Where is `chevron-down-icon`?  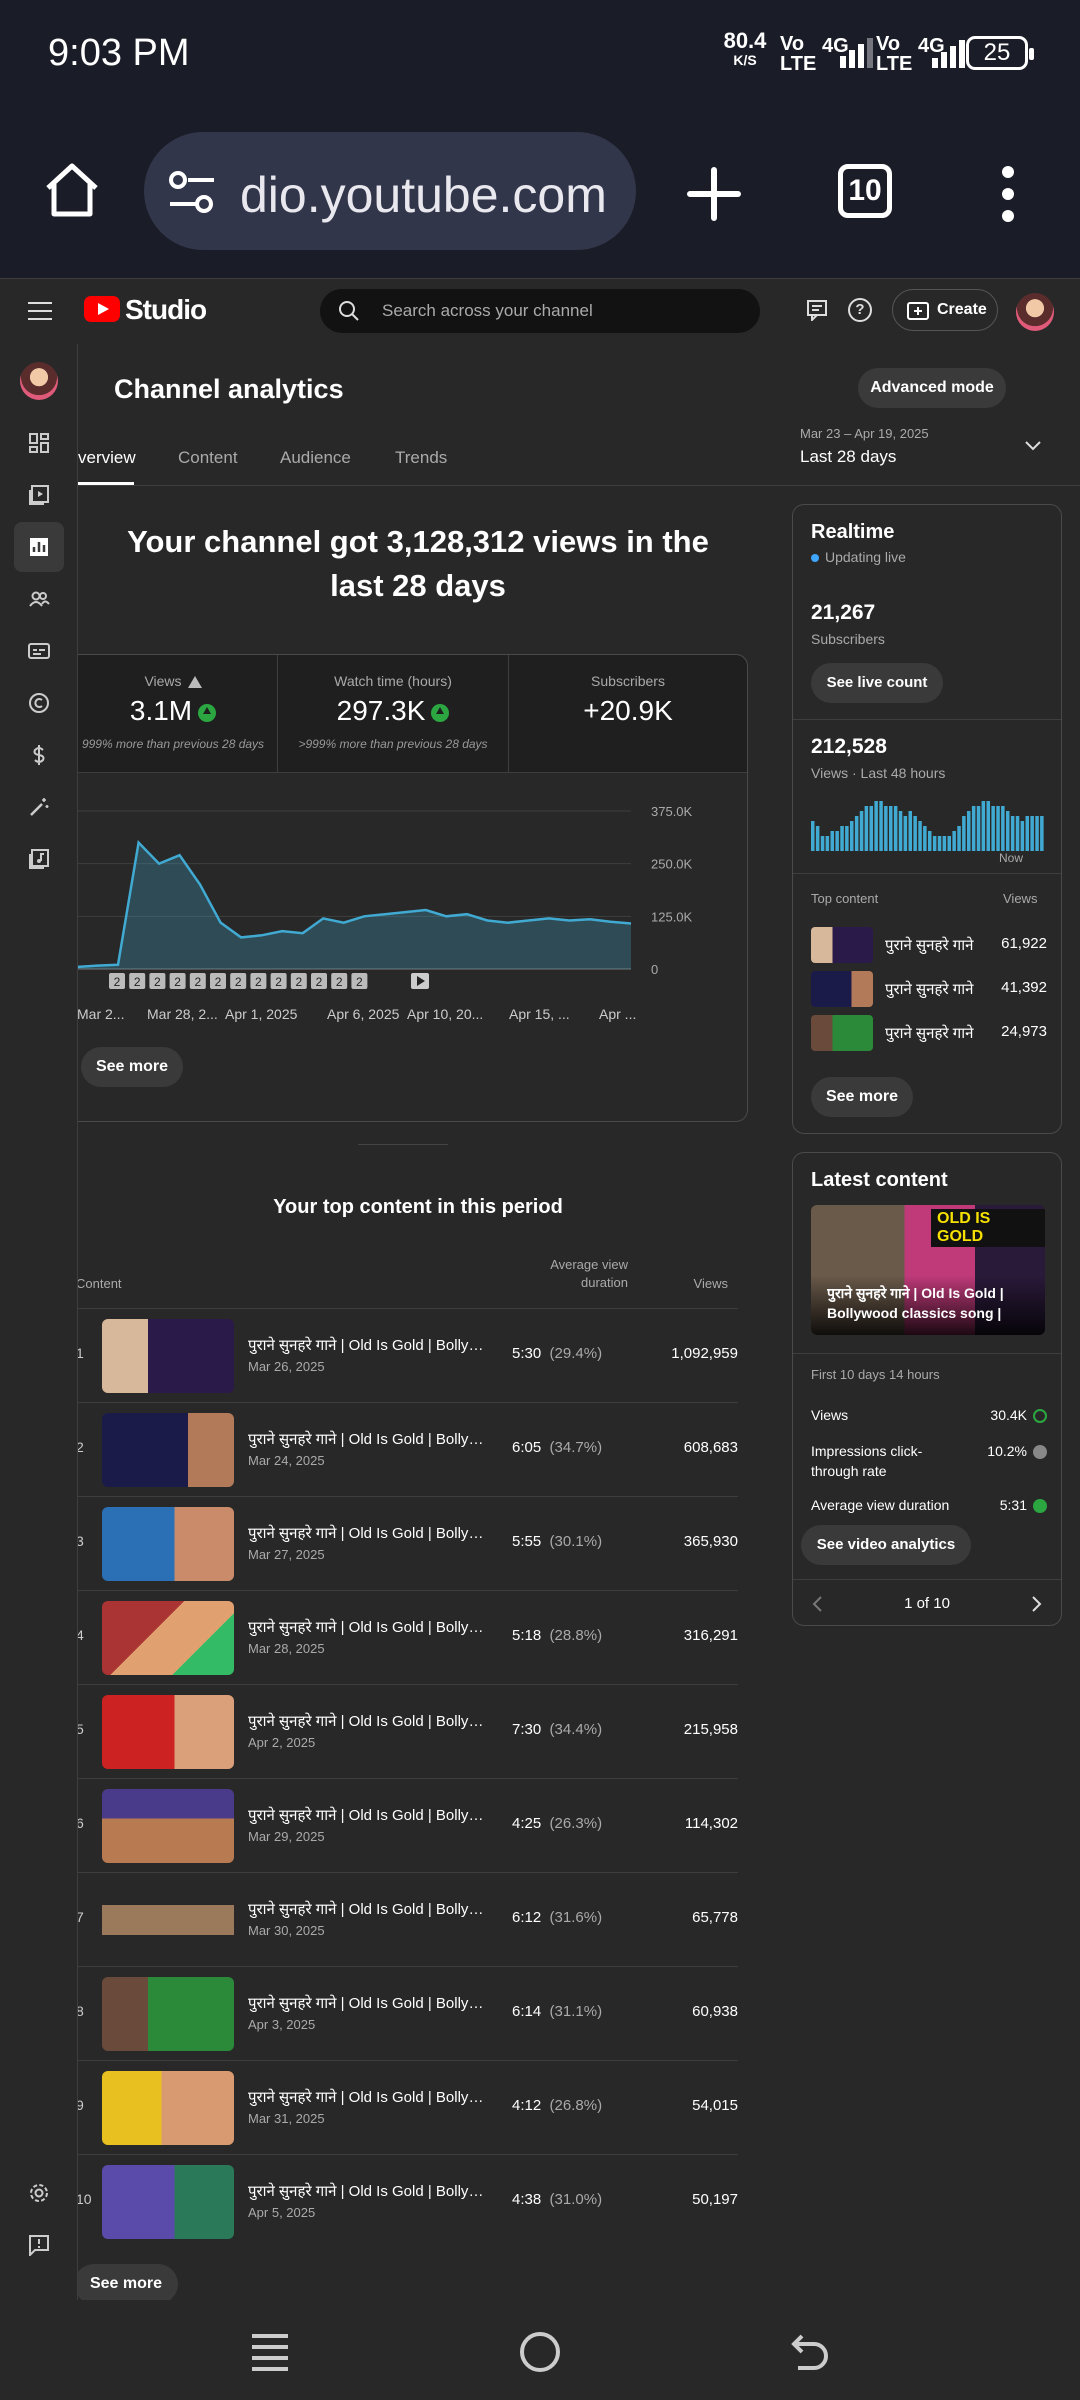
chevron-down-icon is located at coordinates (1033, 446).